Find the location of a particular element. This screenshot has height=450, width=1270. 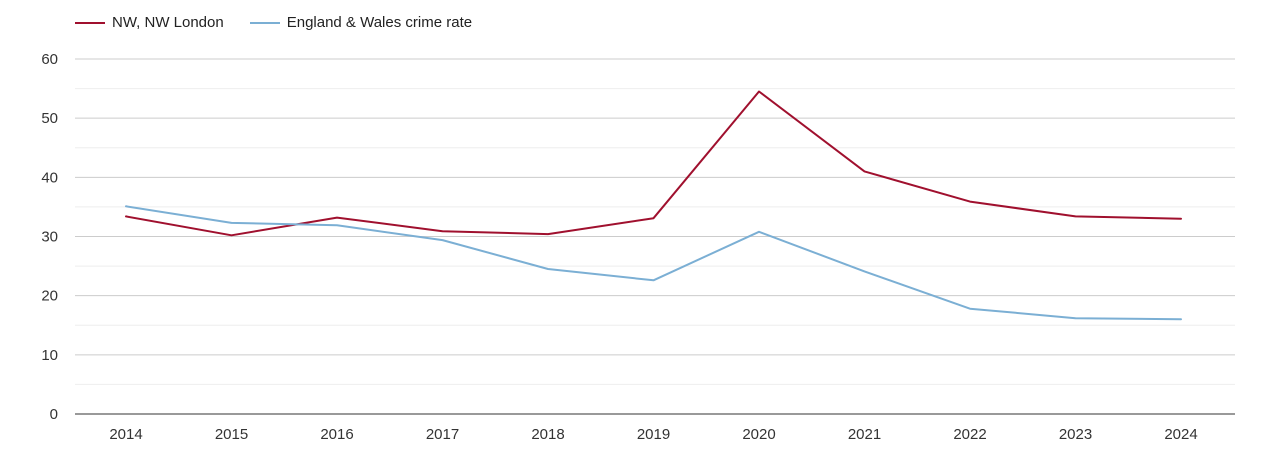

x-tick-label: 2024 is located at coordinates (1180, 434).